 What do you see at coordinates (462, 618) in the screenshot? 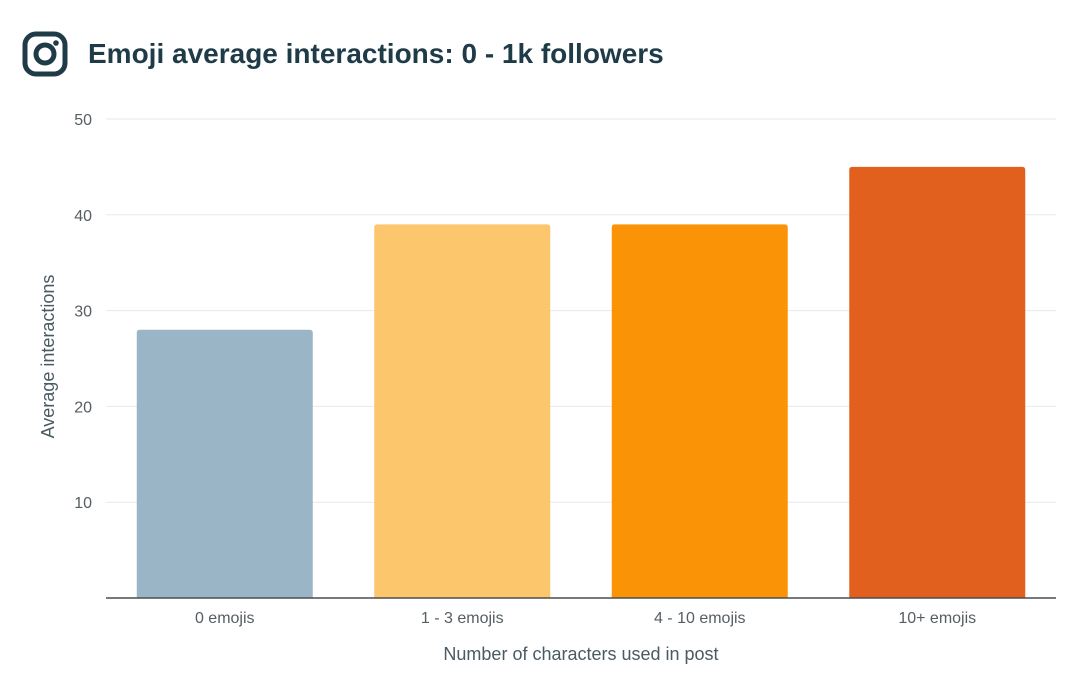
I see `x-tick-label: 1 - 3 emojis` at bounding box center [462, 618].